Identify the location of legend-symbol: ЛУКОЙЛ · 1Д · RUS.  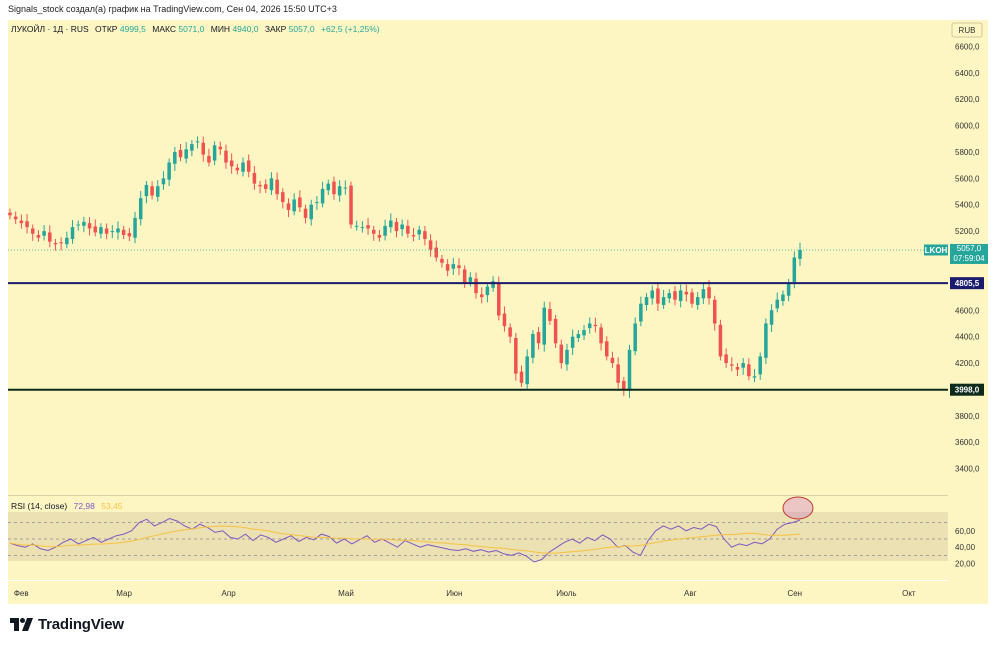
(50, 28).